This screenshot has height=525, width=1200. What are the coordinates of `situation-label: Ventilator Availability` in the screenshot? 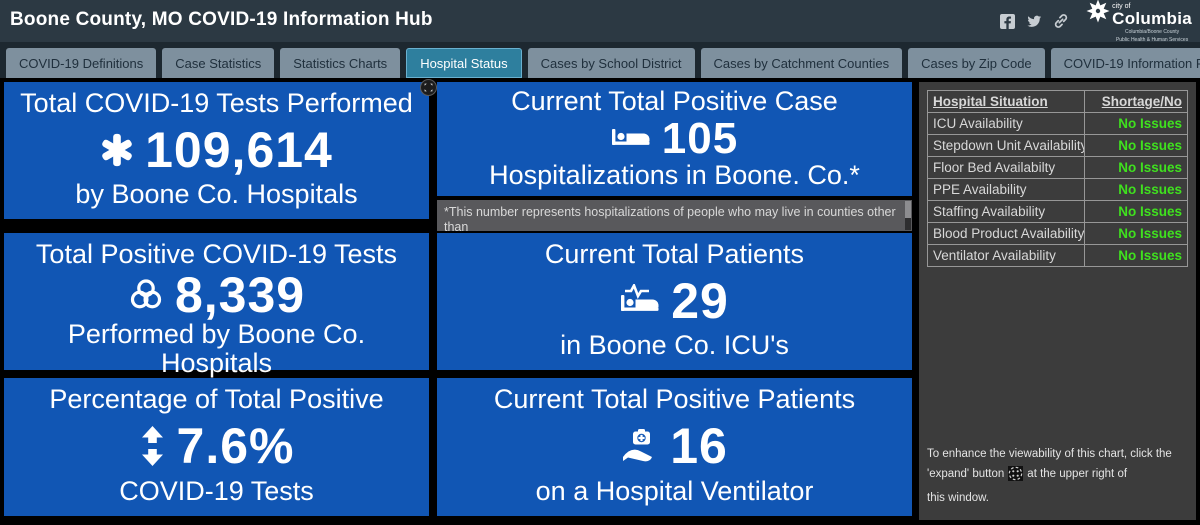 It's located at (1006, 255).